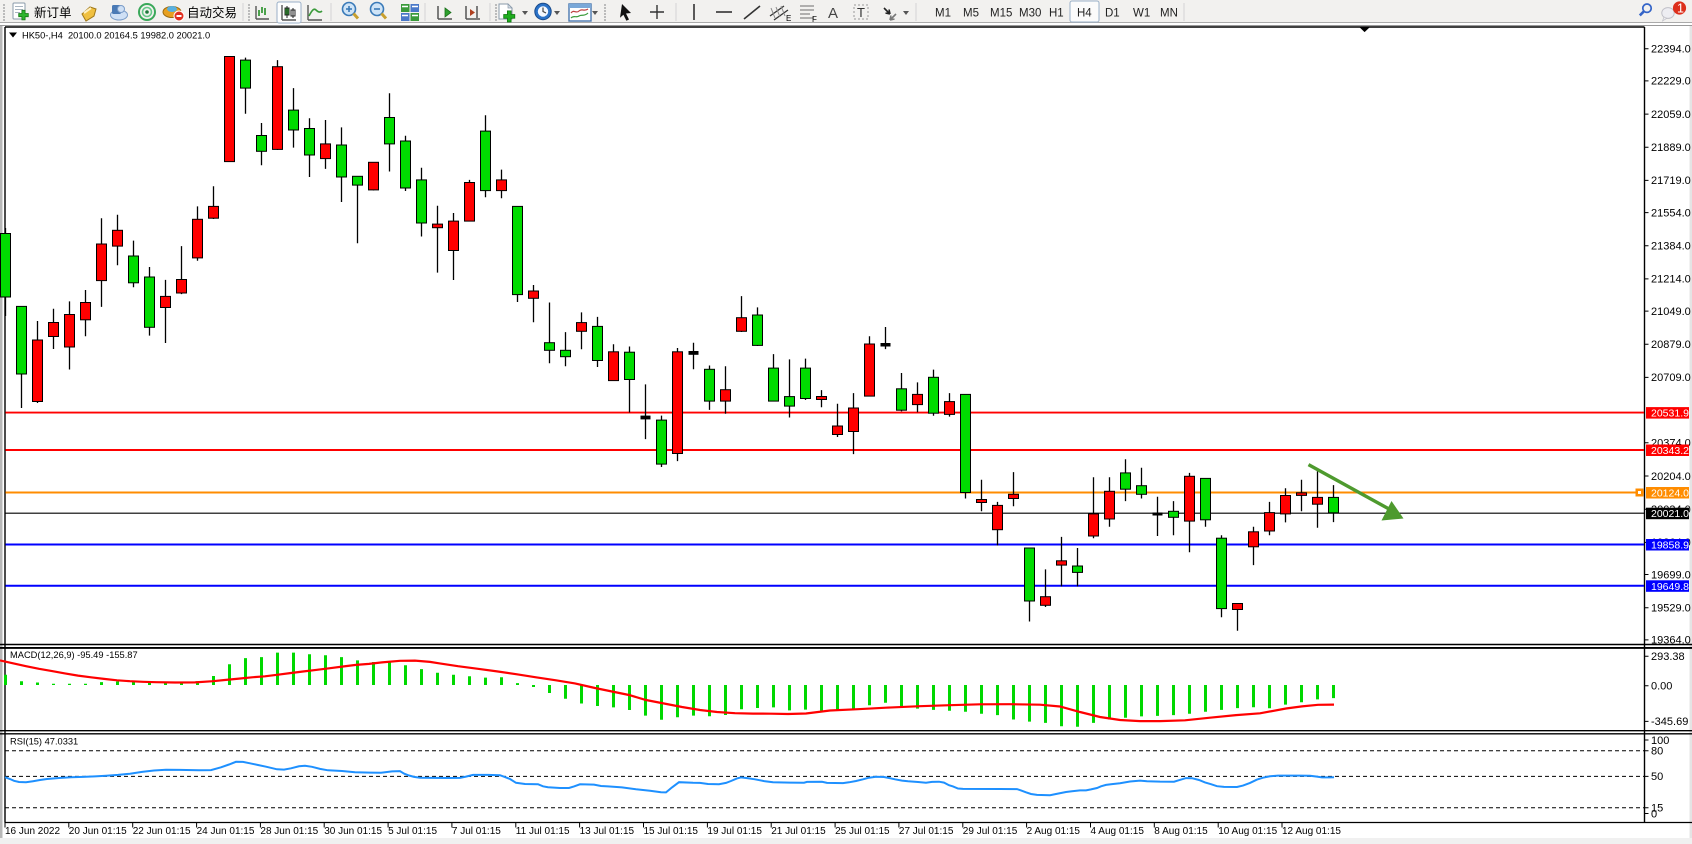  What do you see at coordinates (1671, 148) in the screenshot?
I see `svg-text: 21889.0` at bounding box center [1671, 148].